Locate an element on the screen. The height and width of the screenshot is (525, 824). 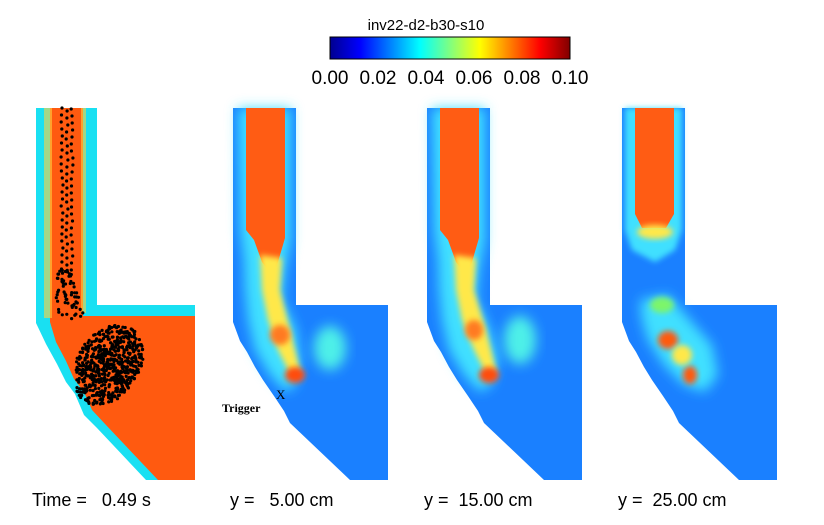
panel-particles is located at coordinates (115, 293).